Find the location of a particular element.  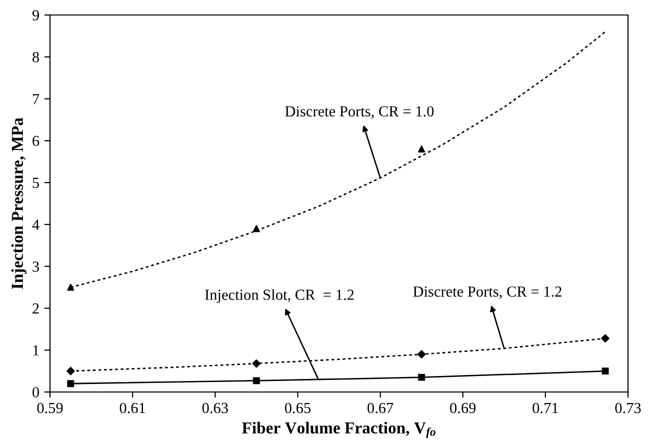

y-axis-title: Injection Pressure, MPa is located at coordinates (18, 203).